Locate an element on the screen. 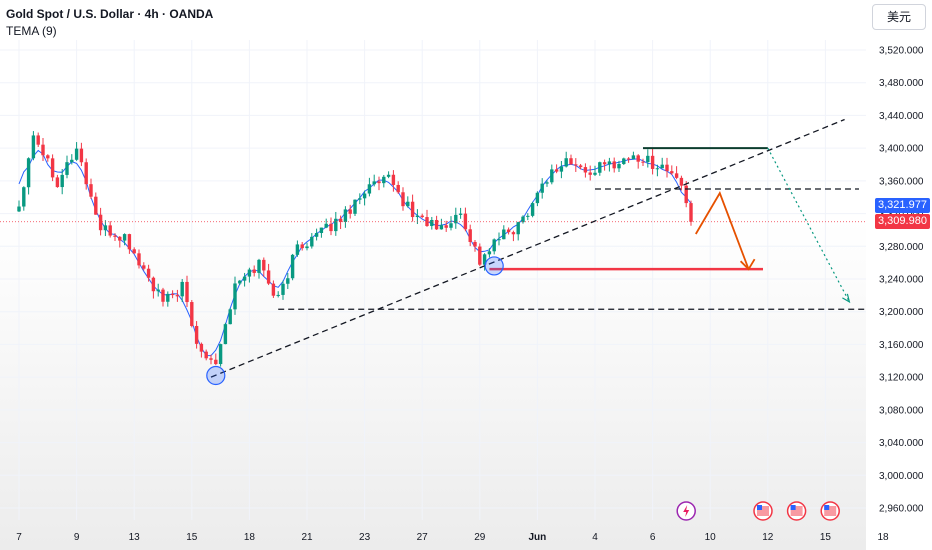 Image resolution: width=932 pixels, height=550 pixels. x-tick-label: 29 is located at coordinates (480, 537).